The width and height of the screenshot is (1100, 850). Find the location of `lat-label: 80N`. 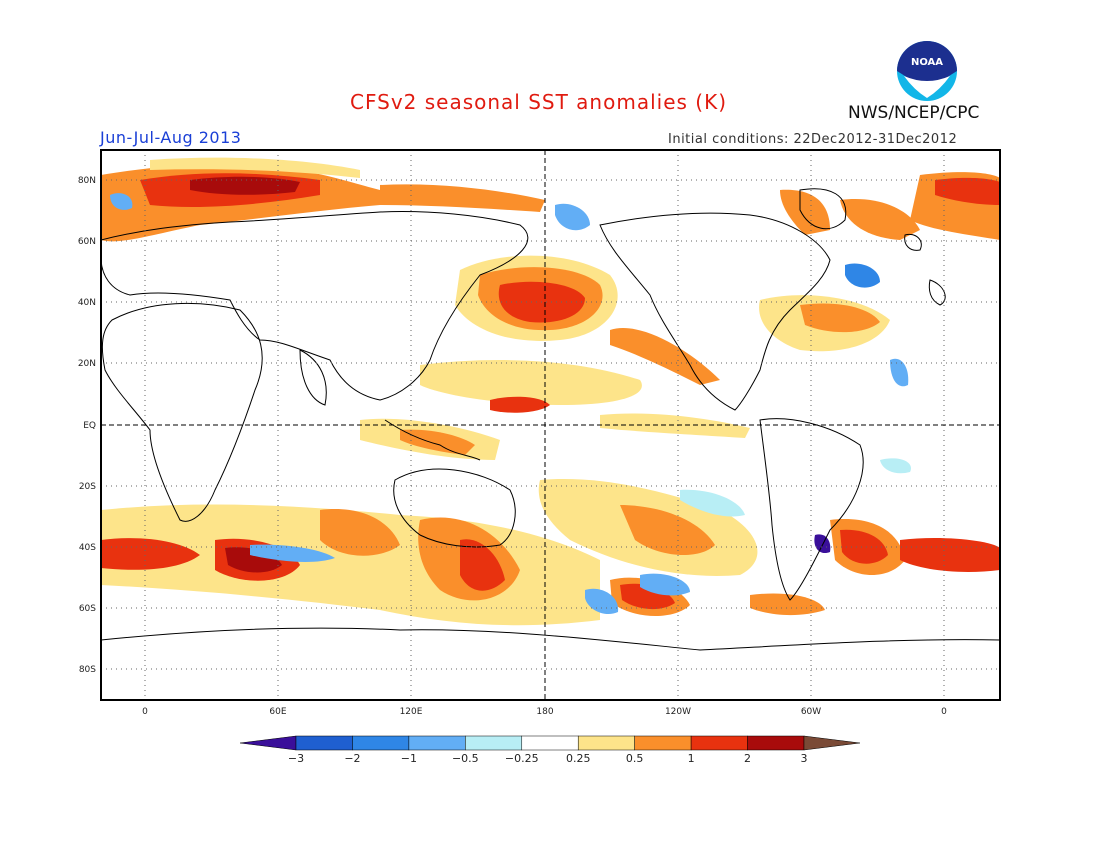

lat-label: 80N is located at coordinates (87, 181).